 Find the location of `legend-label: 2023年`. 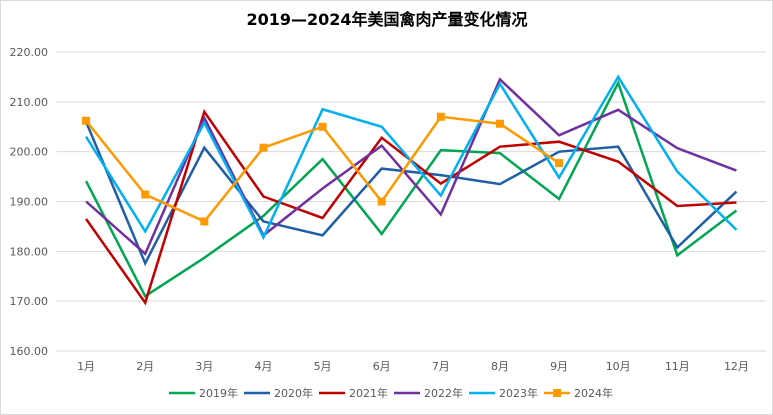

legend-label: 2023年 is located at coordinates (518, 393).